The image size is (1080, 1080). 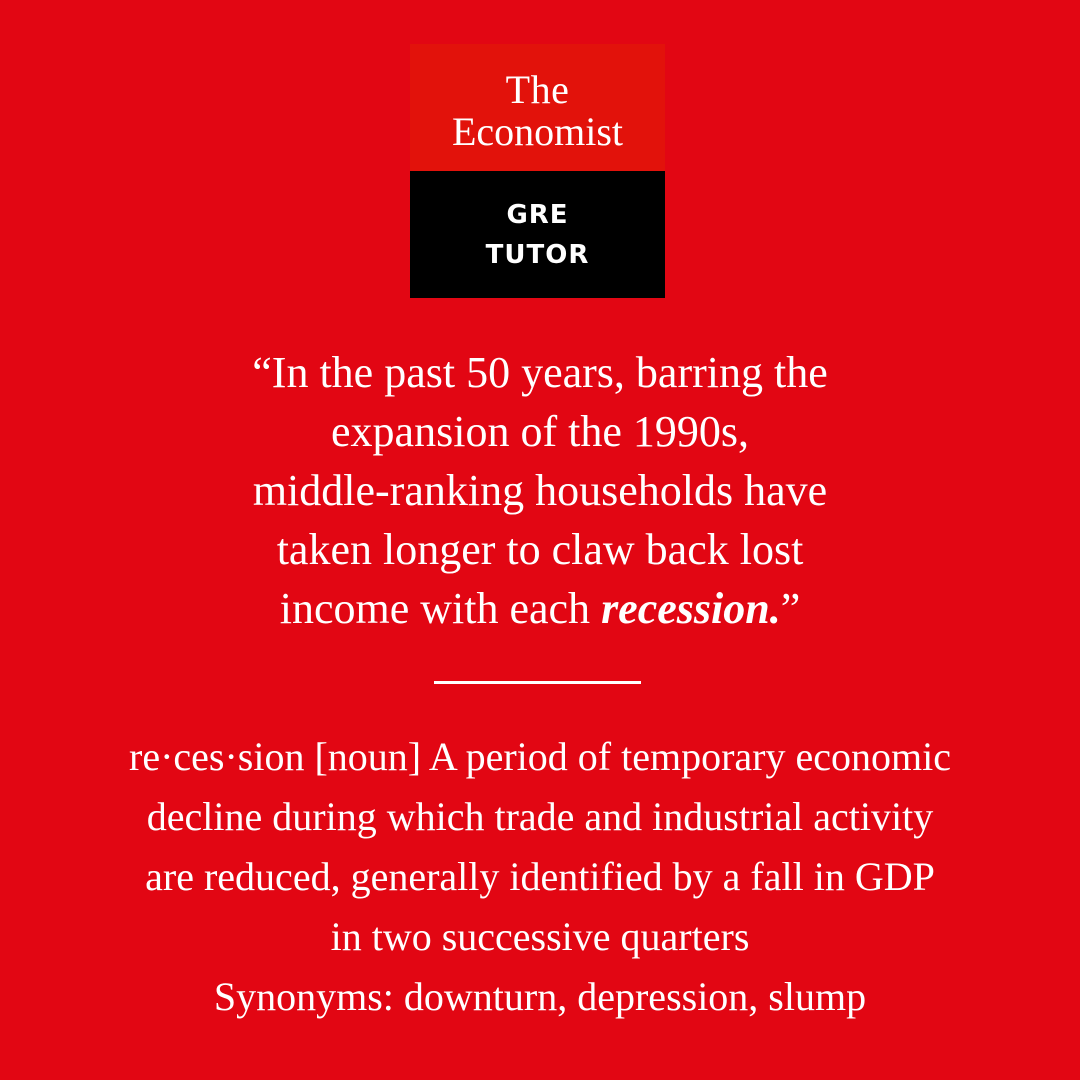 I want to click on definition-line: in two successive quarters, so click(x=540, y=936).